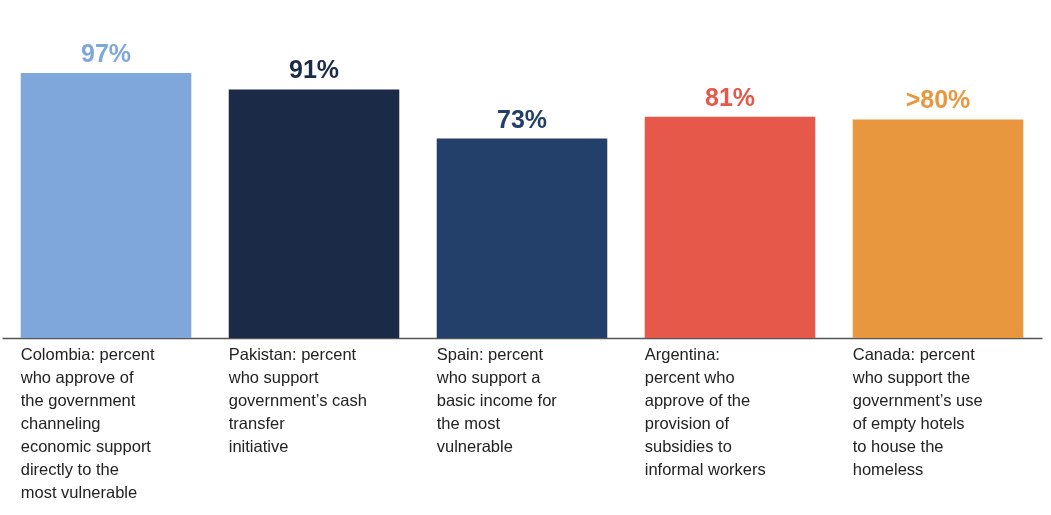  I want to click on data-label: >80%, so click(938, 99).